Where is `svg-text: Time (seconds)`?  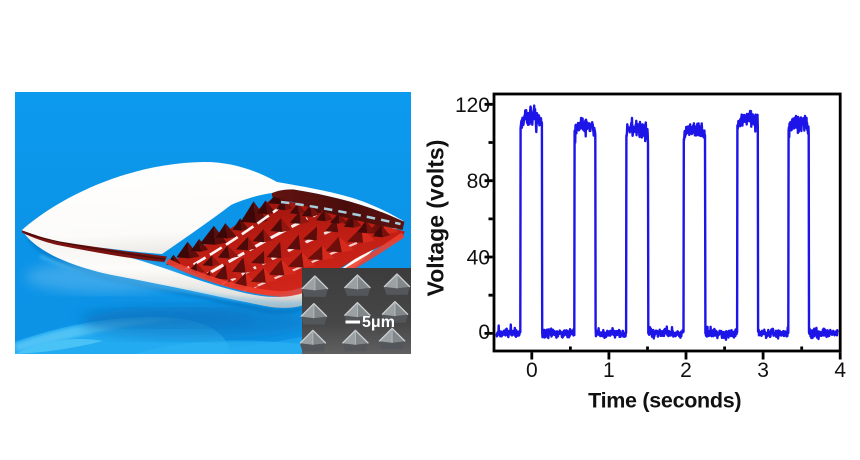 svg-text: Time (seconds) is located at coordinates (664, 401).